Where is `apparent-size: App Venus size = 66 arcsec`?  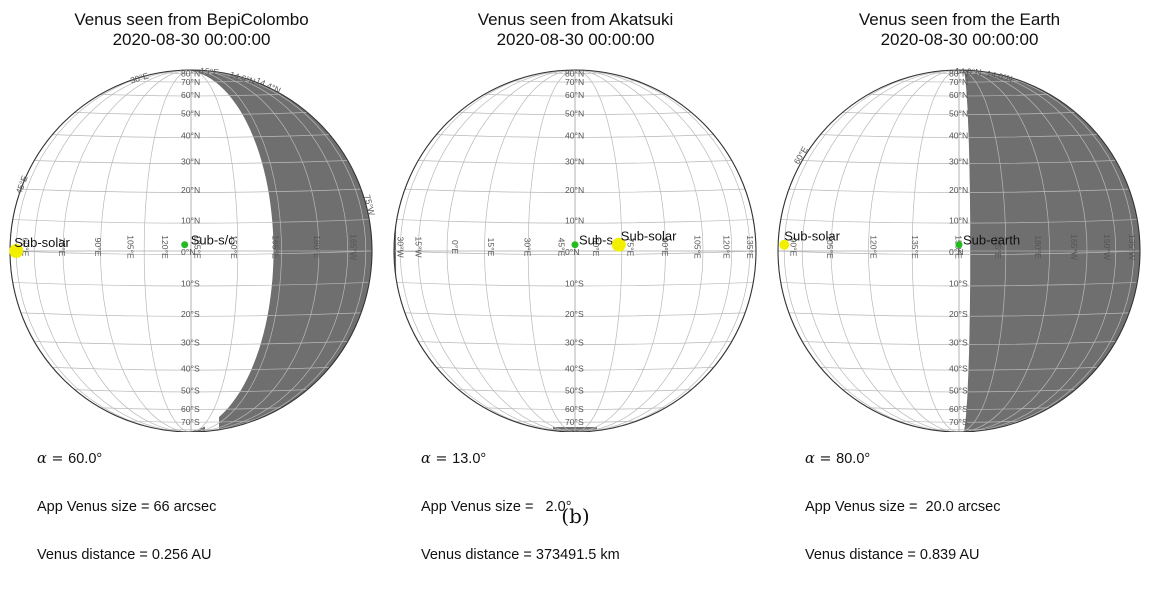
apparent-size: App Venus size = 66 arcsec is located at coordinates (127, 507).